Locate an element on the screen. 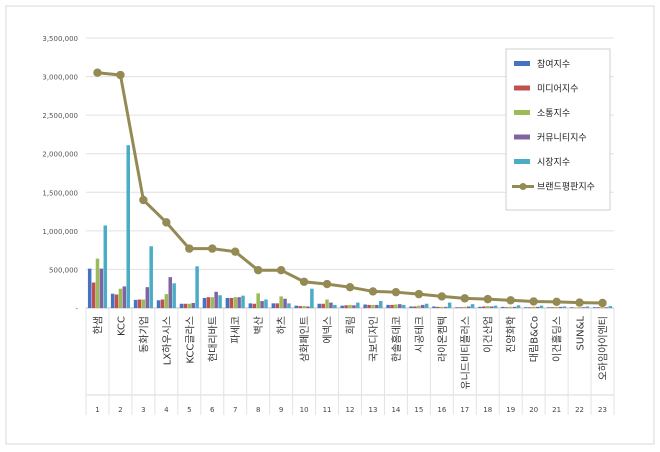 This screenshot has height=452, width=660. category-index: 9 is located at coordinates (281, 410).